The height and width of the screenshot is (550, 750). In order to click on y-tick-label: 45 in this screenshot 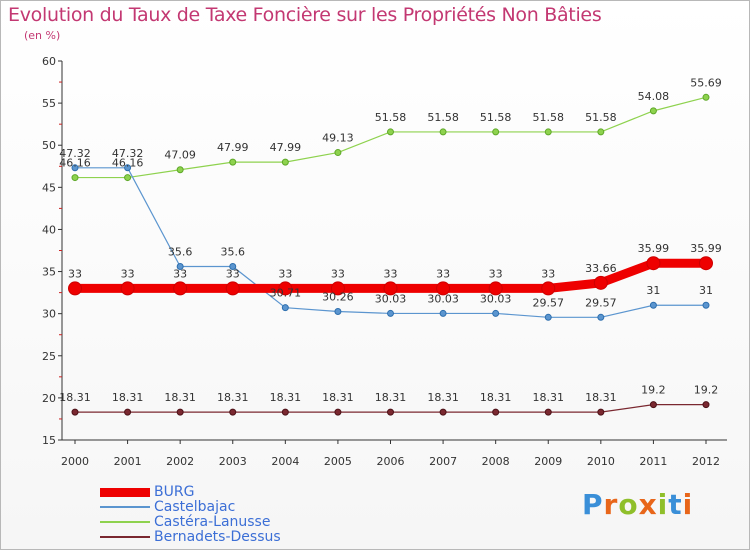, I will do `click(49, 187)`.